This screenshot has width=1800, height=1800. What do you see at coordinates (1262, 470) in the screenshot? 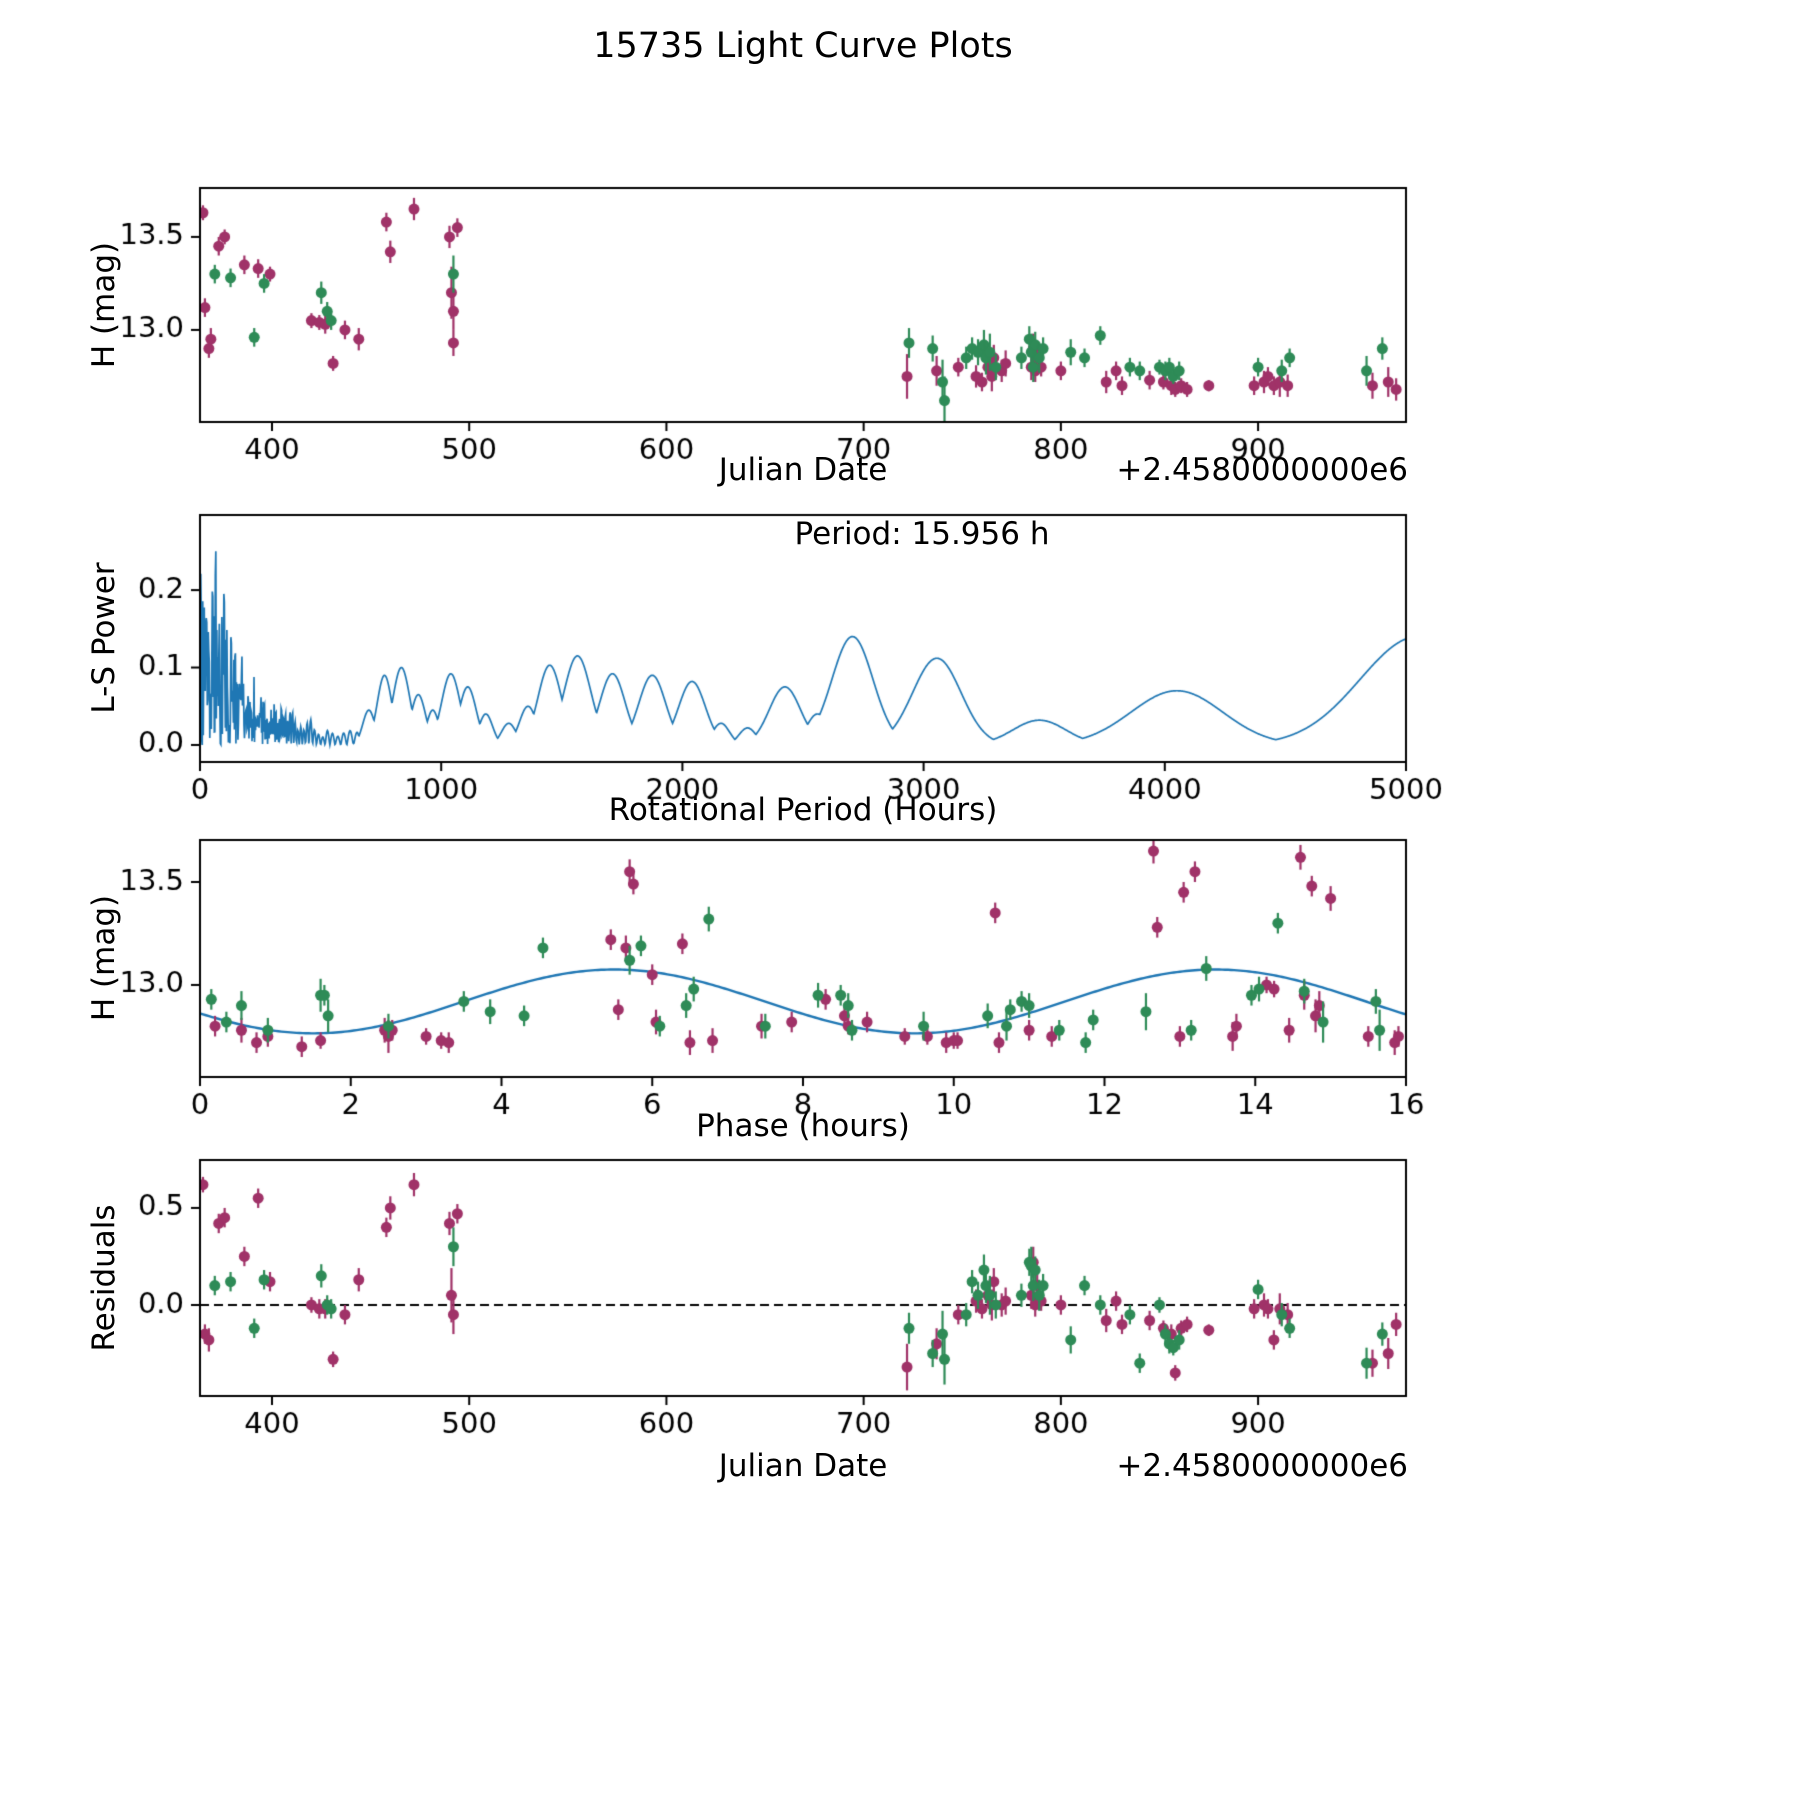
I see `lightcurve-x-offset-text: +2.4580000000e6` at bounding box center [1262, 470].